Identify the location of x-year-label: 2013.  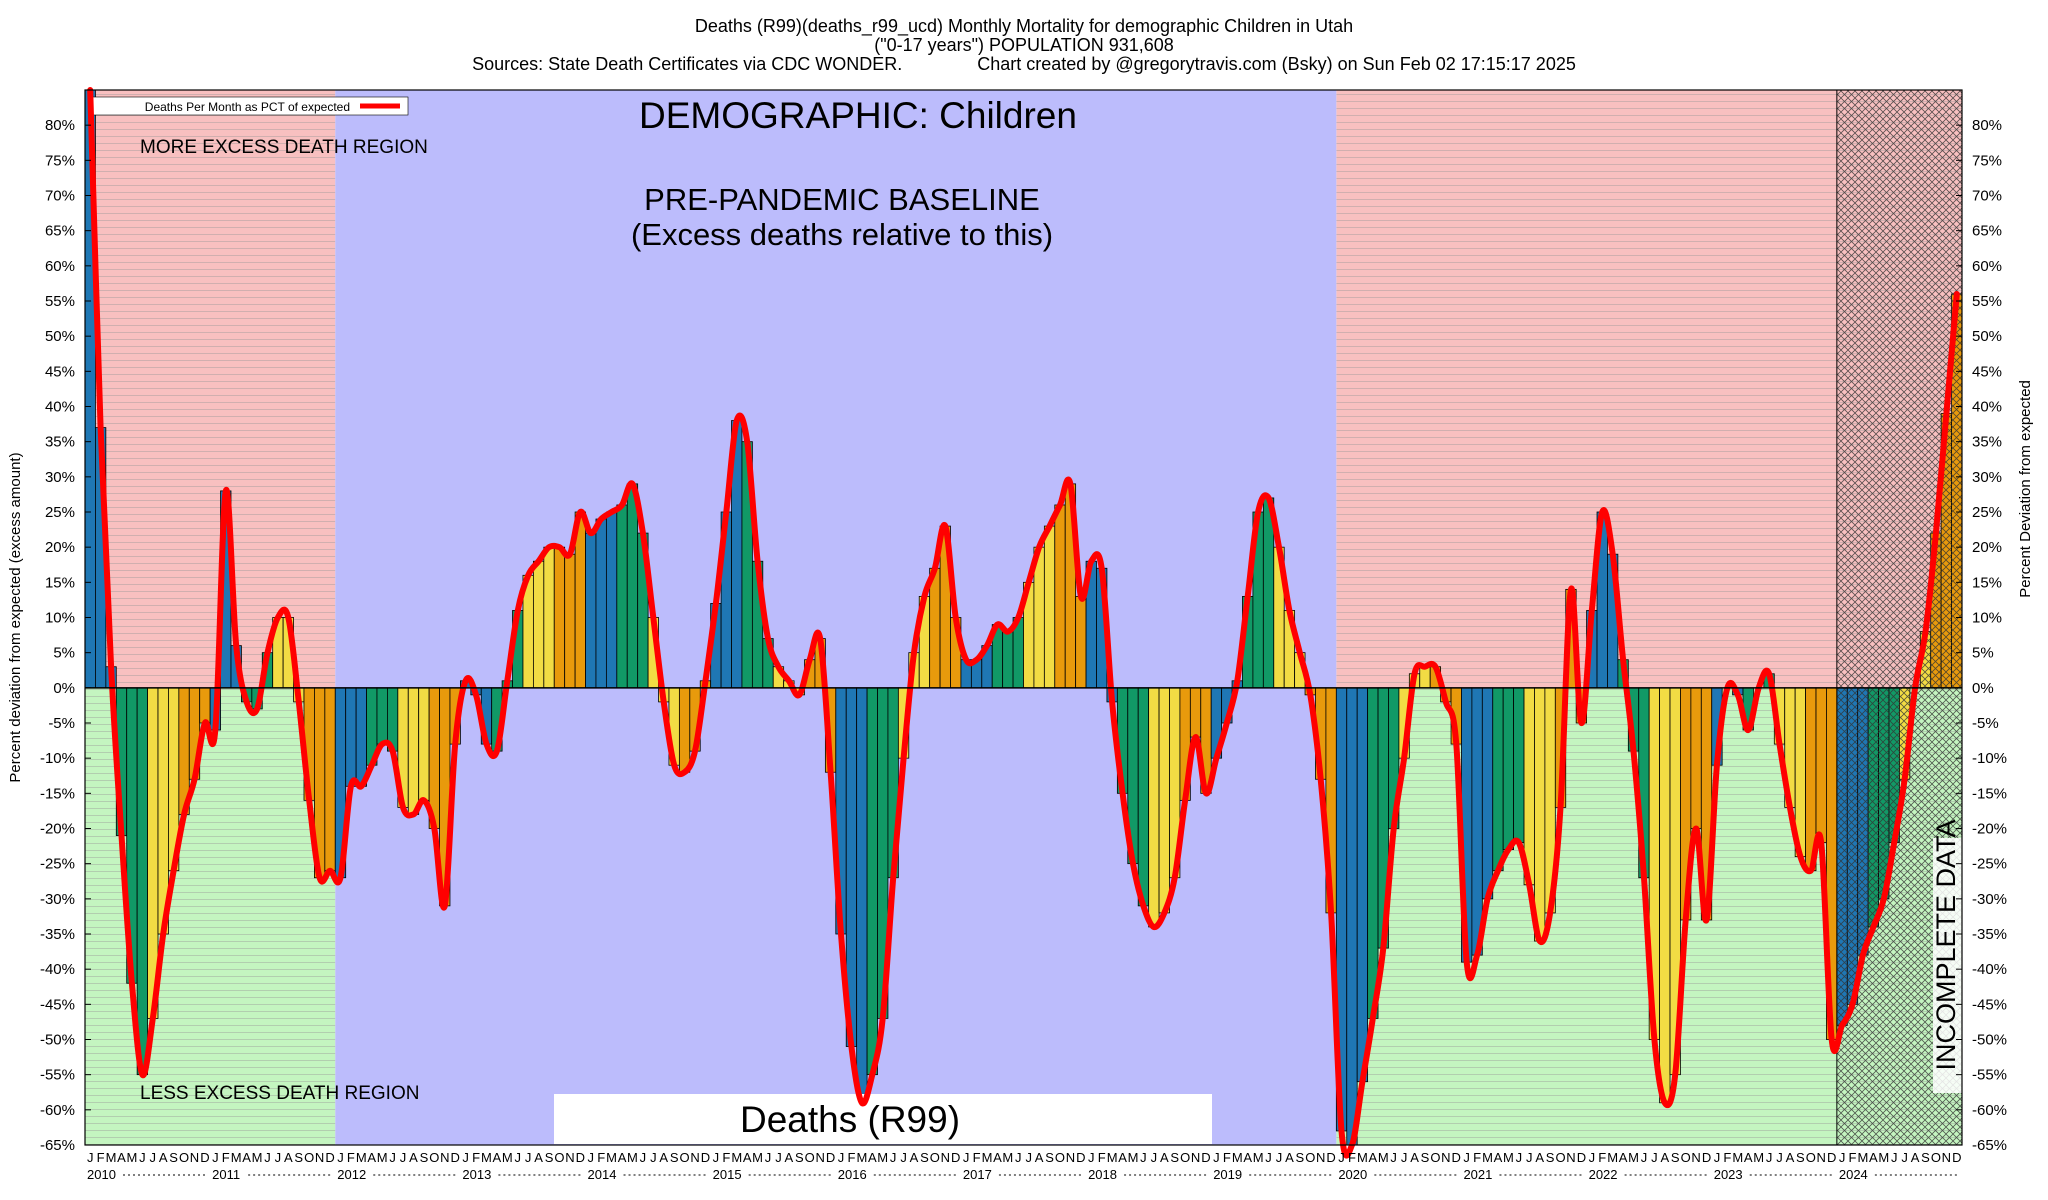
(476, 1174).